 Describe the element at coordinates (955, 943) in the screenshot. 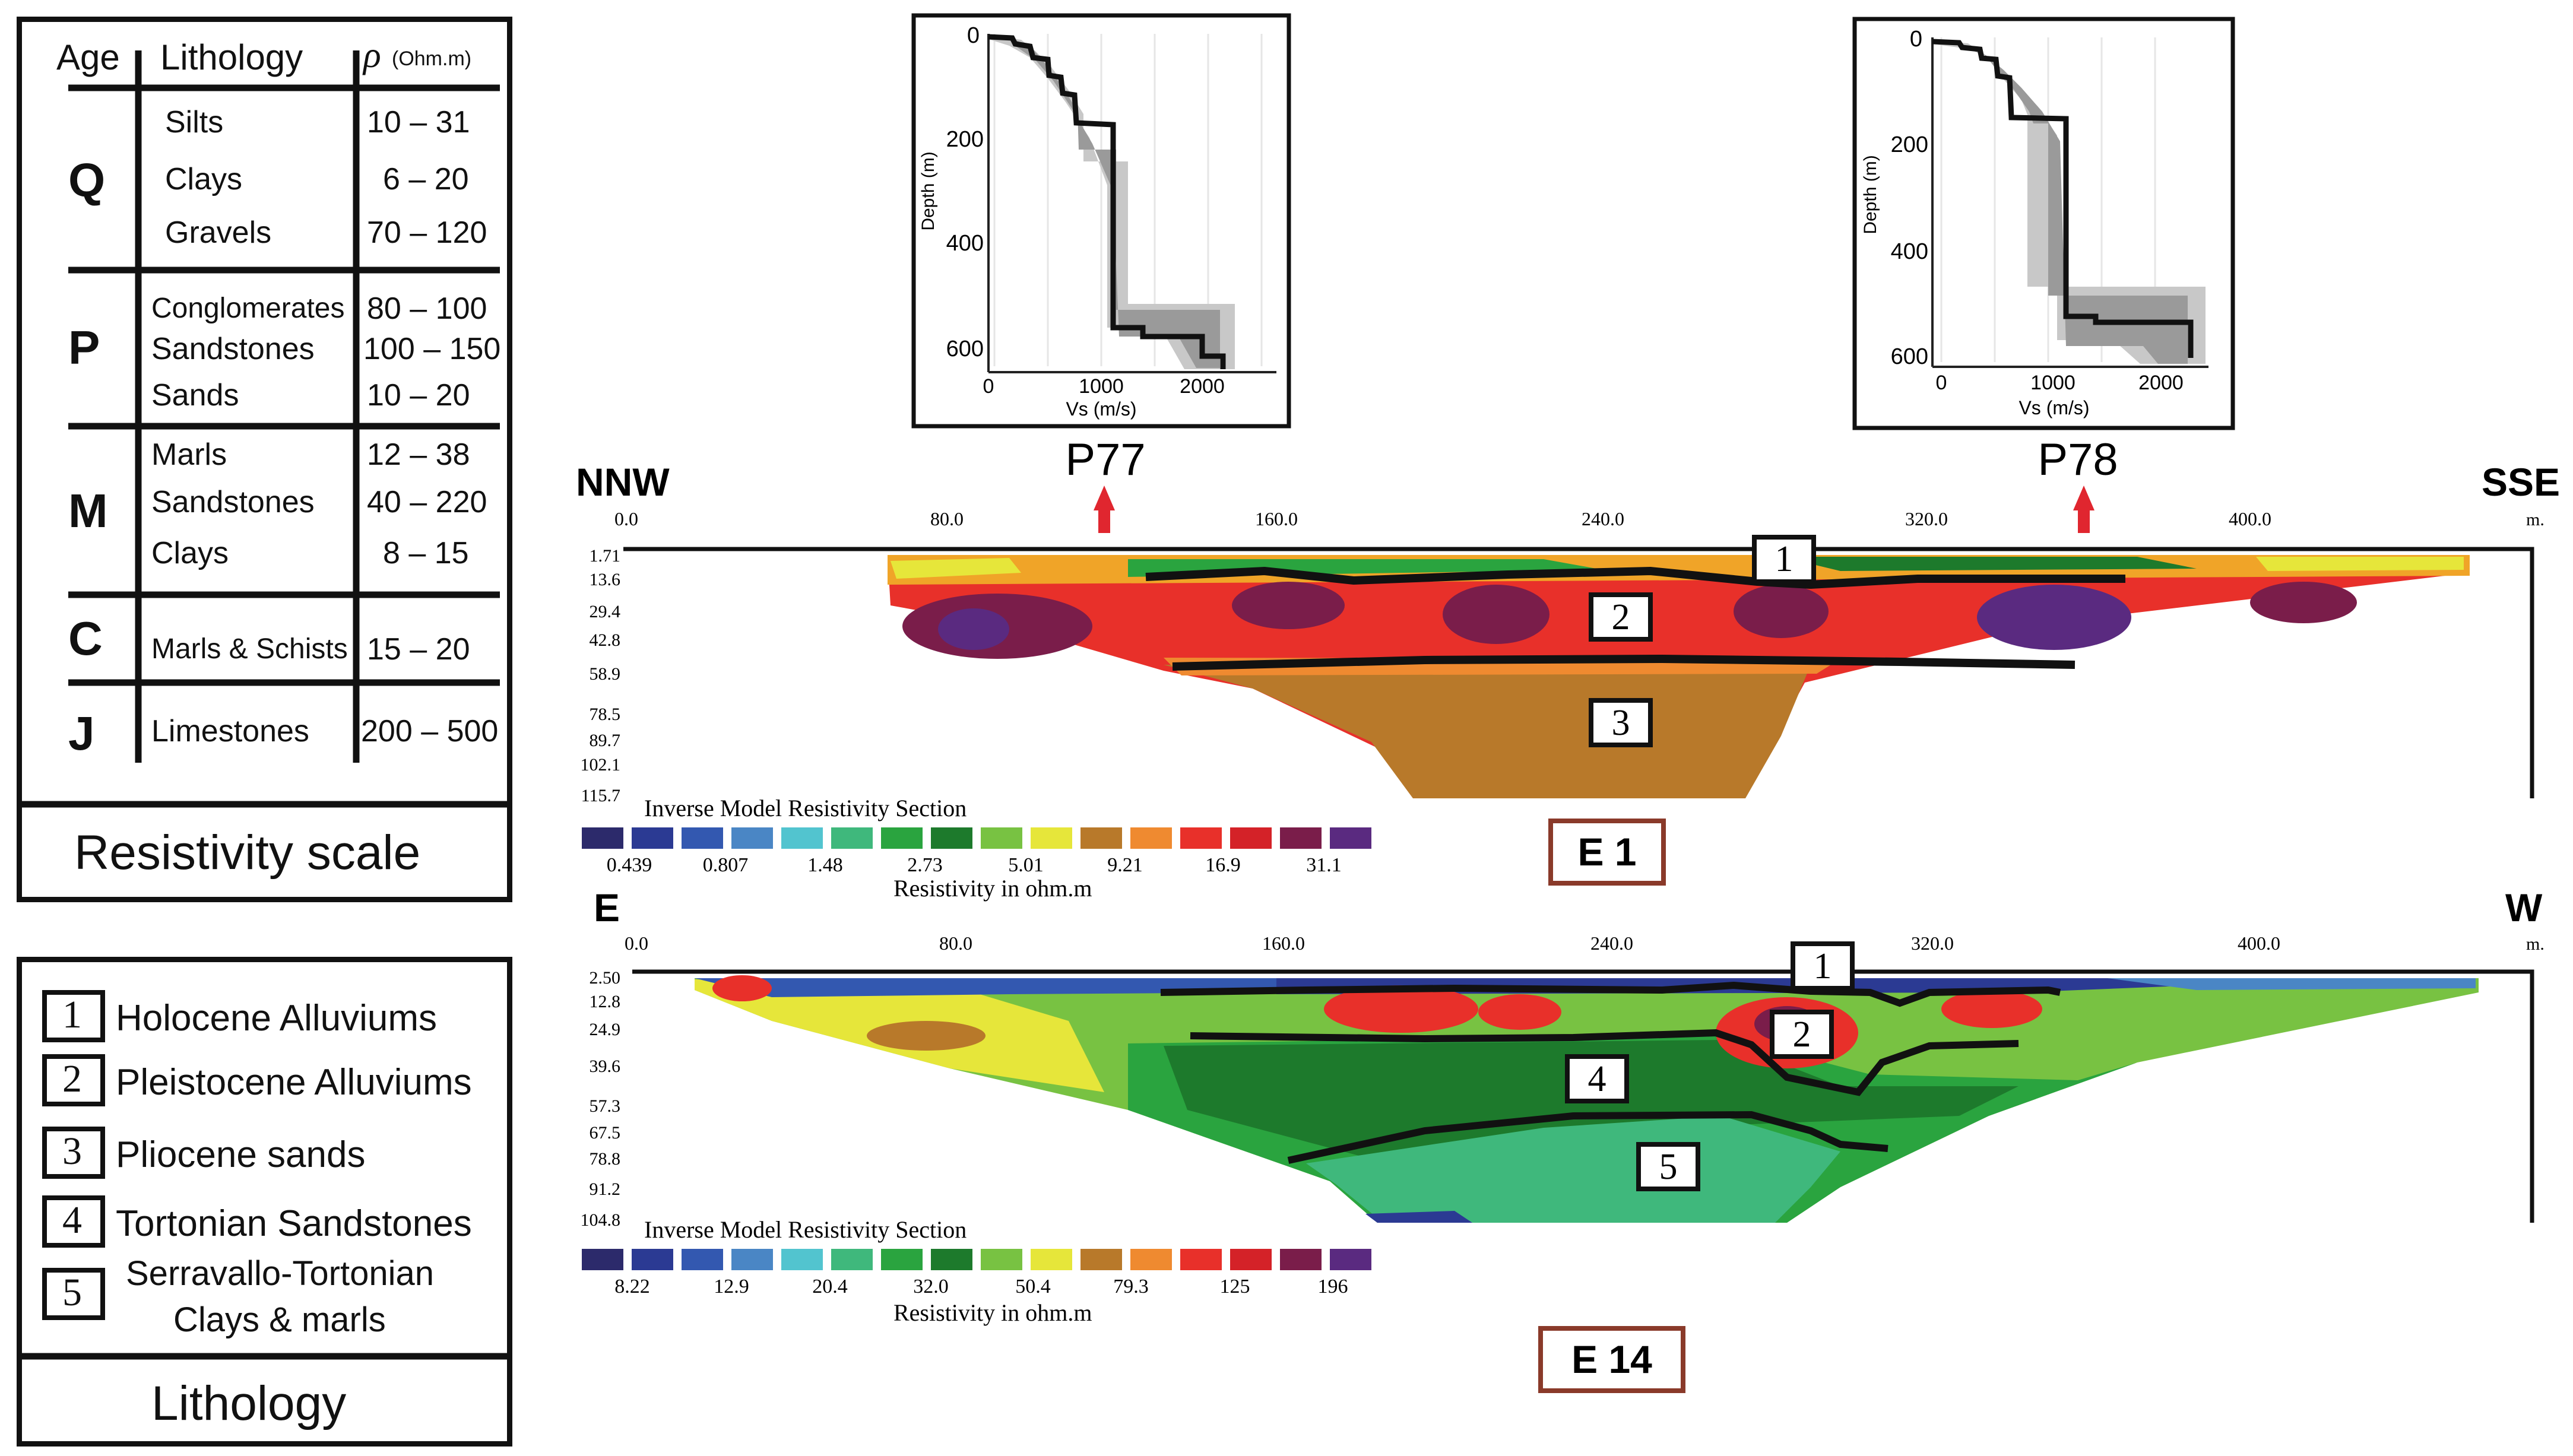

I see `e14-xtick-1: 80.0` at that location.